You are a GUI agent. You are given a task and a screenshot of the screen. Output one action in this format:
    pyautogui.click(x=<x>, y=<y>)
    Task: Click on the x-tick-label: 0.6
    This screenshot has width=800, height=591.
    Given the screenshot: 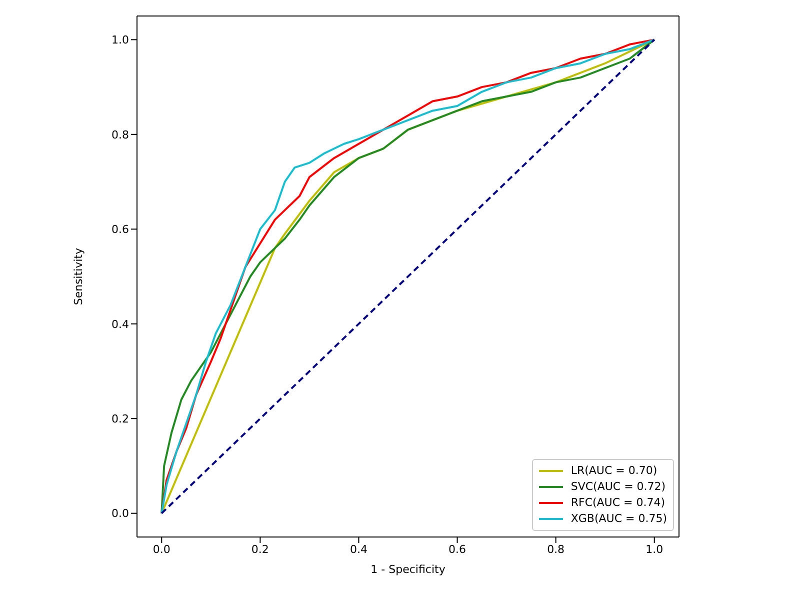 What is the action you would take?
    pyautogui.click(x=457, y=549)
    